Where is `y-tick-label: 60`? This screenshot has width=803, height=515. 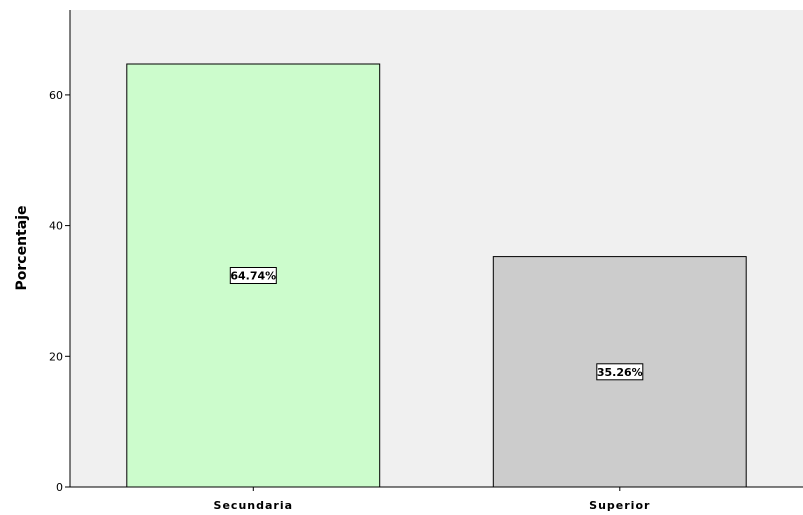
y-tick-label: 60 is located at coordinates (56, 95).